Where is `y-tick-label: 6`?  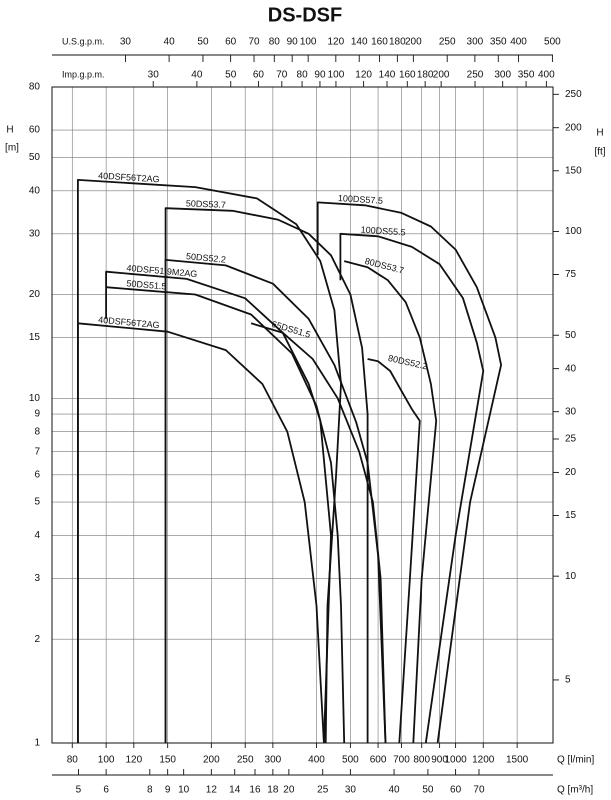 y-tick-label: 6 is located at coordinates (37, 474).